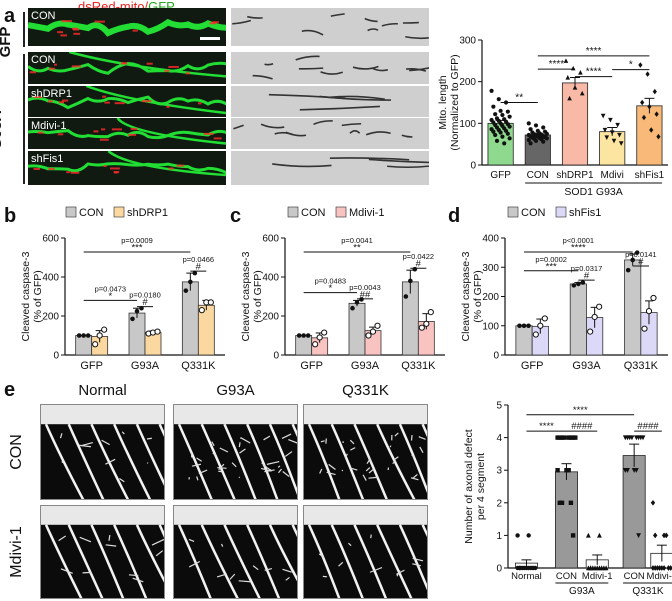 Image resolution: width=672 pixels, height=601 pixels. What do you see at coordinates (481, 486) in the screenshot?
I see `y-axis-label: per 4 segment` at bounding box center [481, 486].